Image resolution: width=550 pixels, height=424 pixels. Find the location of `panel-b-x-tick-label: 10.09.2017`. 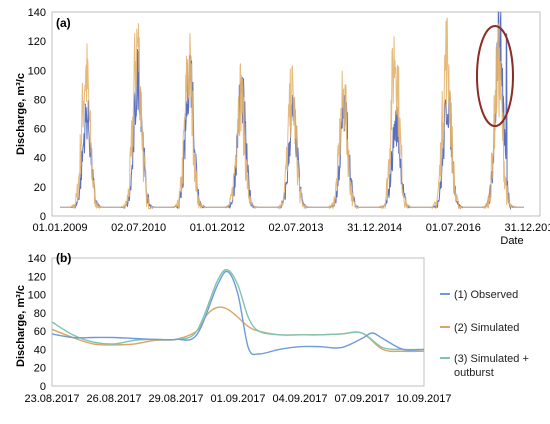

panel-b-x-tick-label: 10.09.2017 is located at coordinates (423, 399).